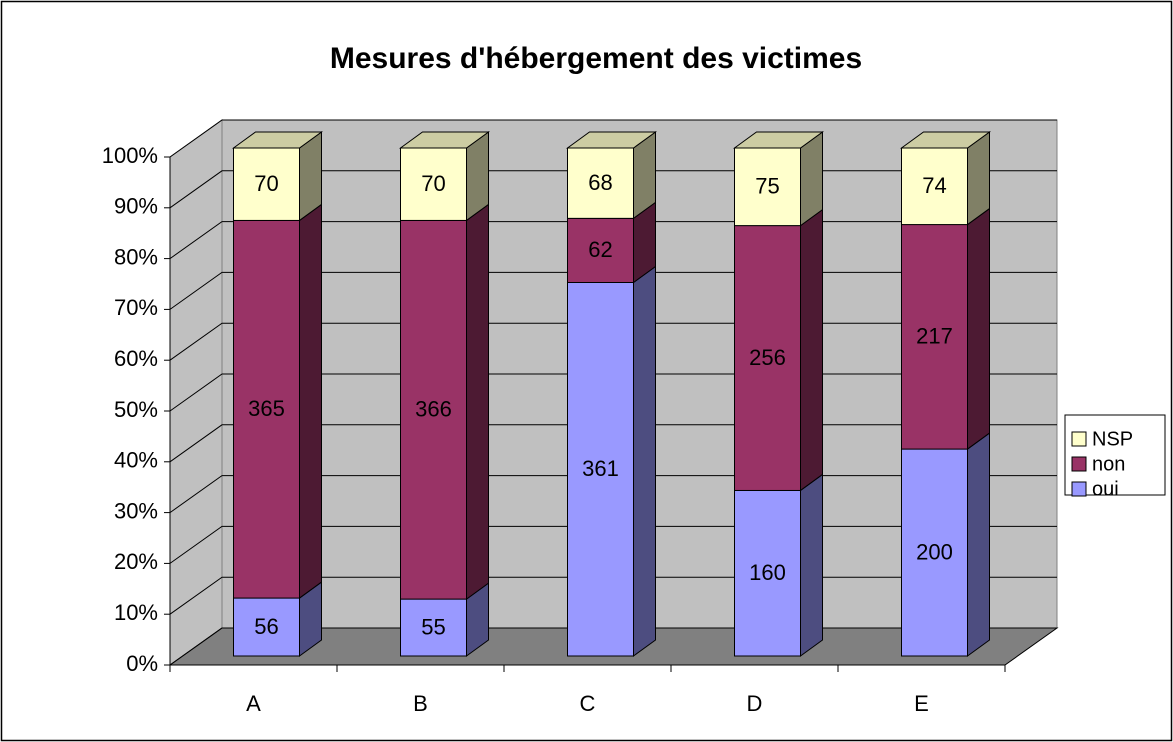  What do you see at coordinates (136, 256) in the screenshot?
I see `y-tick-label: 80%` at bounding box center [136, 256].